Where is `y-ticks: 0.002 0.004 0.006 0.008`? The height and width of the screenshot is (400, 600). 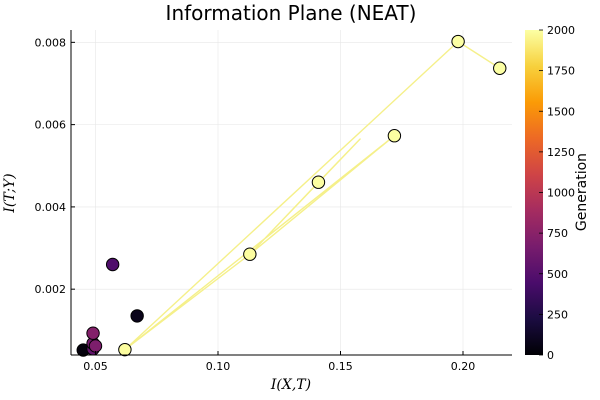 y-ticks: 0.002 0.004 0.006 0.008 is located at coordinates (55, 166).